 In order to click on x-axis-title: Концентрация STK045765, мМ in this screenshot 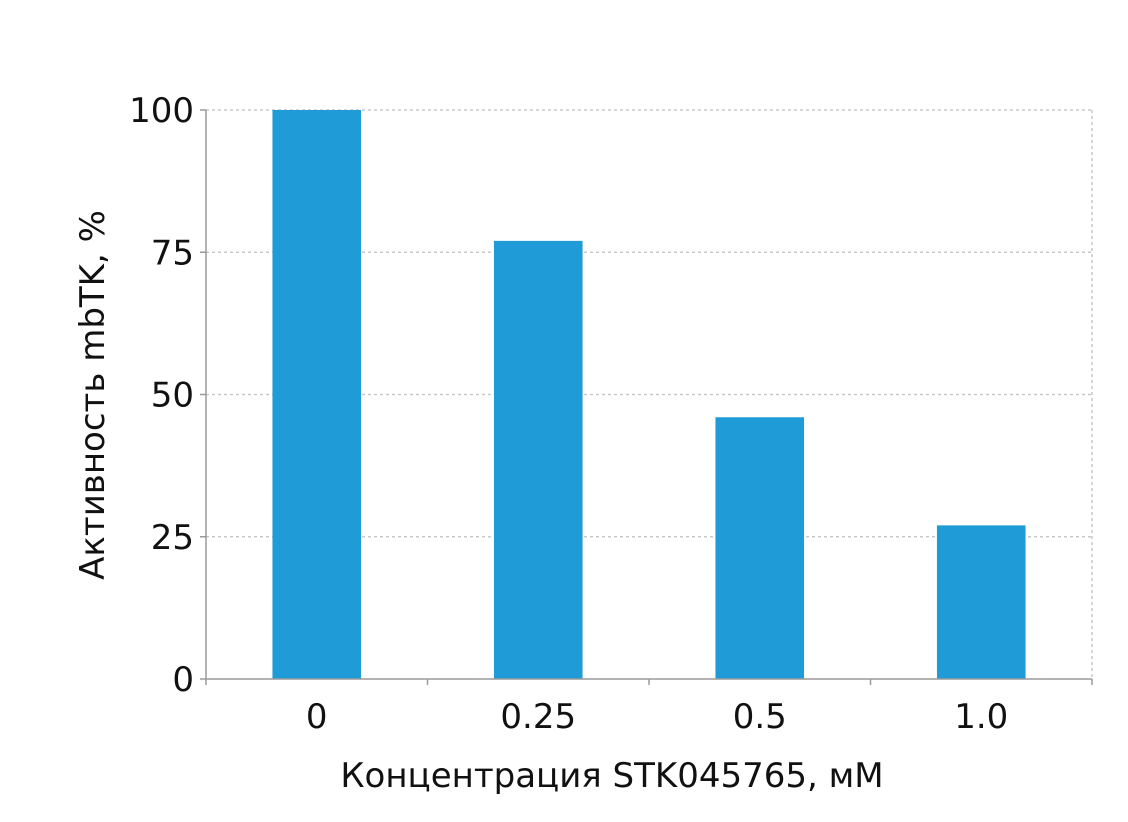, I will do `click(611, 776)`.